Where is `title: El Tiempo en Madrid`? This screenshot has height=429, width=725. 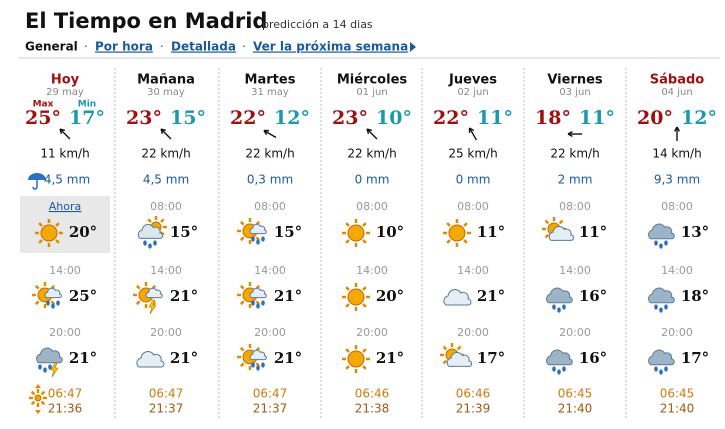
title: El Tiempo en Madrid is located at coordinates (146, 21).